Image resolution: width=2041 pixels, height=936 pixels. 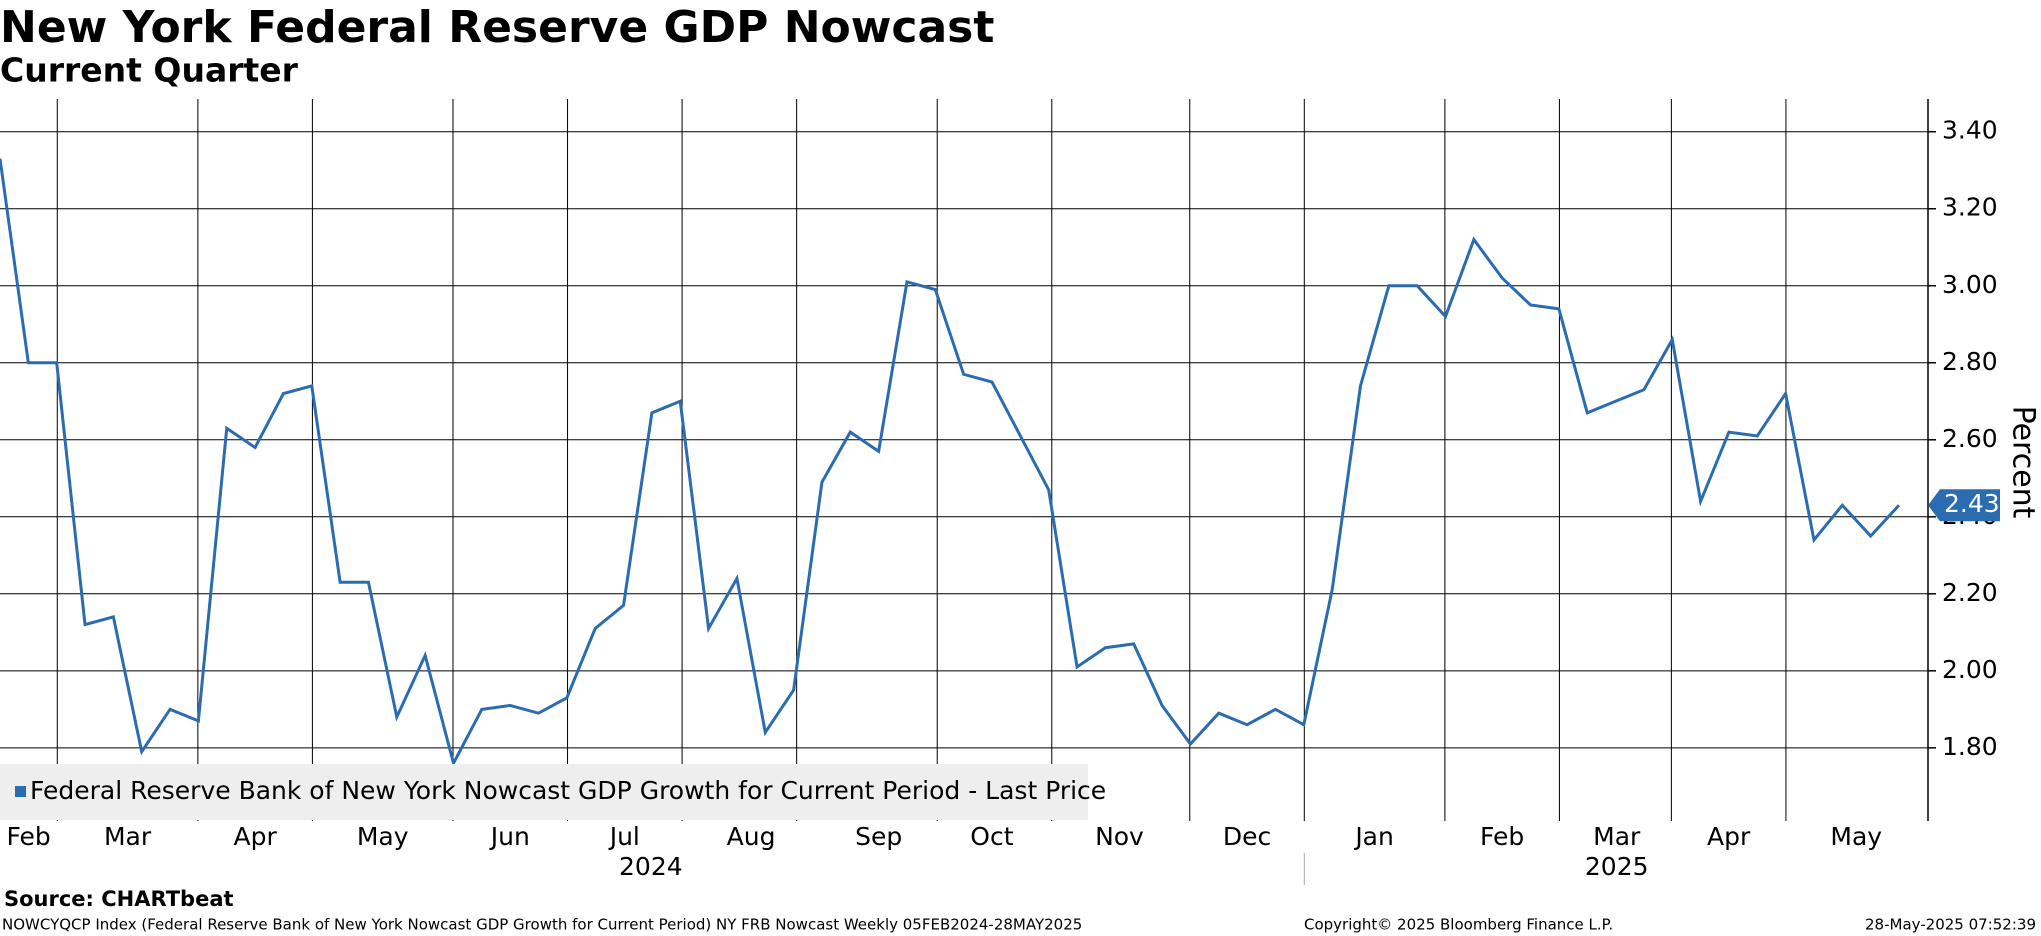 I want to click on y-axis-label: Percent, so click(x=2023, y=462).